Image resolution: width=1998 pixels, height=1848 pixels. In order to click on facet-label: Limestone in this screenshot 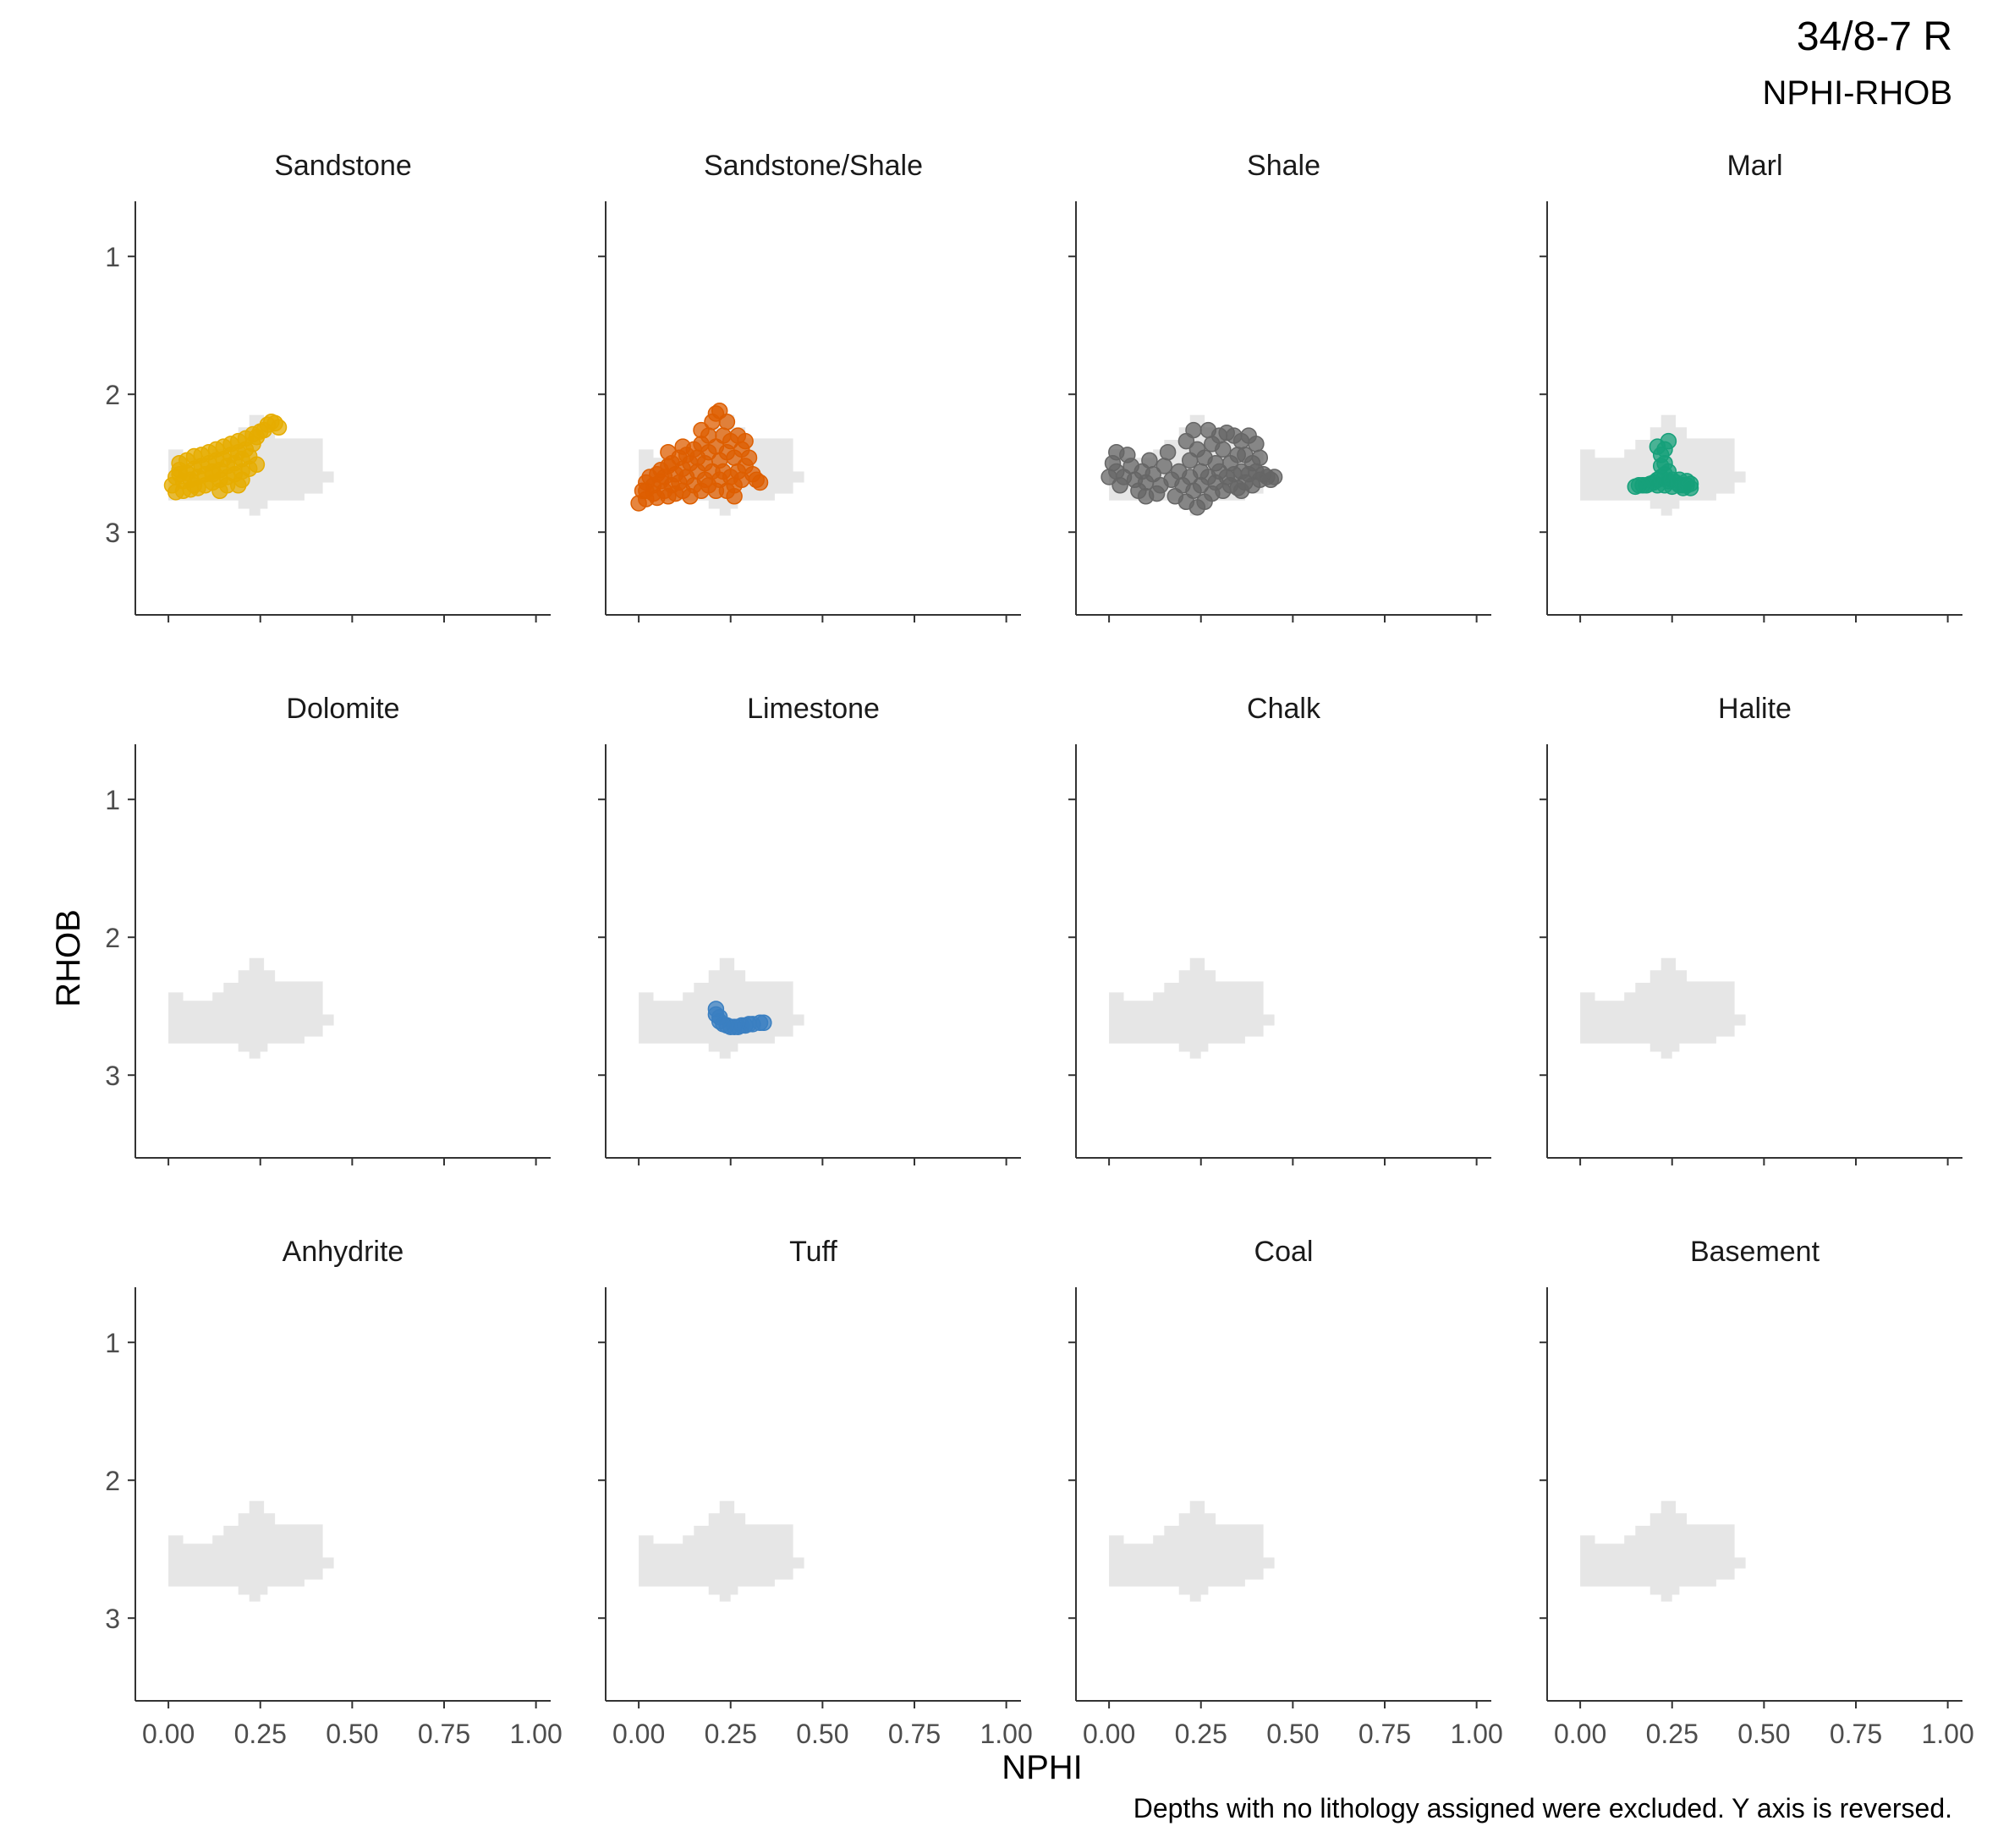, I will do `click(813, 709)`.